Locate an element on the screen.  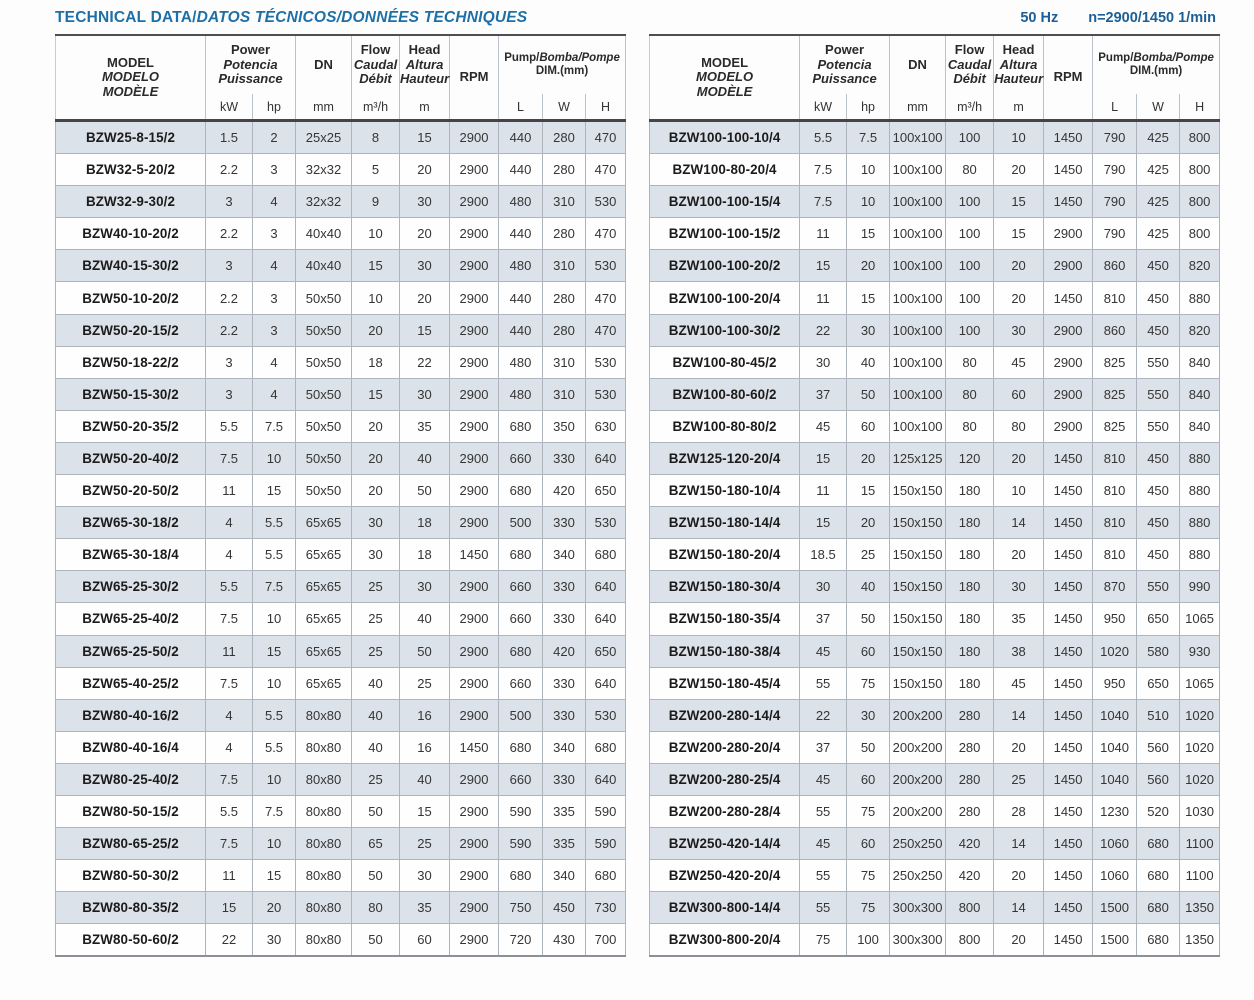
model-cell: BZW150-180-45/4 is located at coordinates (725, 683).